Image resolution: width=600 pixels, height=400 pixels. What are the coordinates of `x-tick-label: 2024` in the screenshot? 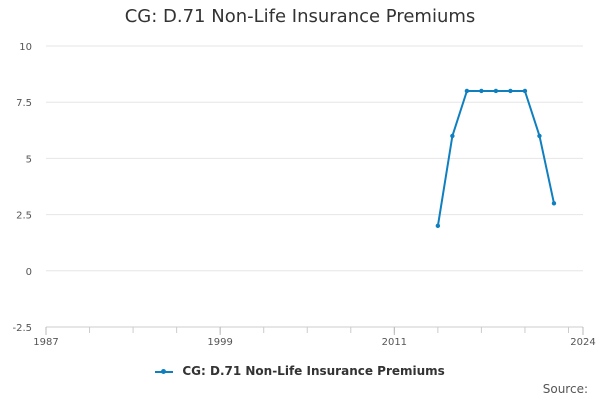 It's located at (582, 342).